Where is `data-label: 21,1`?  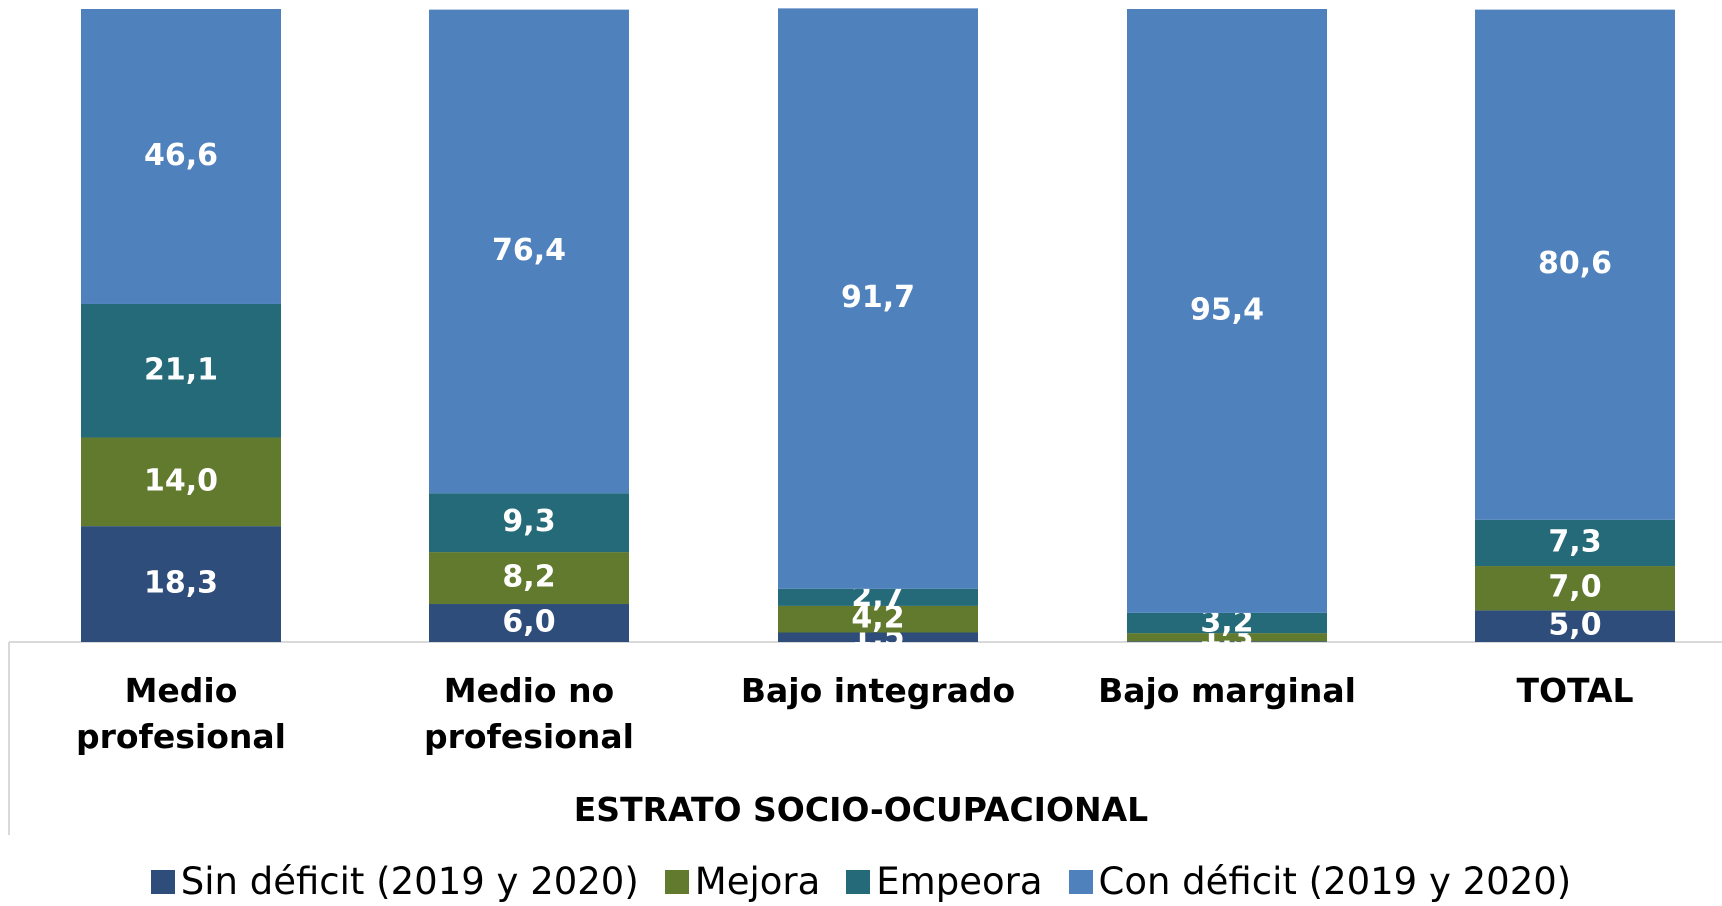
data-label: 21,1 is located at coordinates (181, 369).